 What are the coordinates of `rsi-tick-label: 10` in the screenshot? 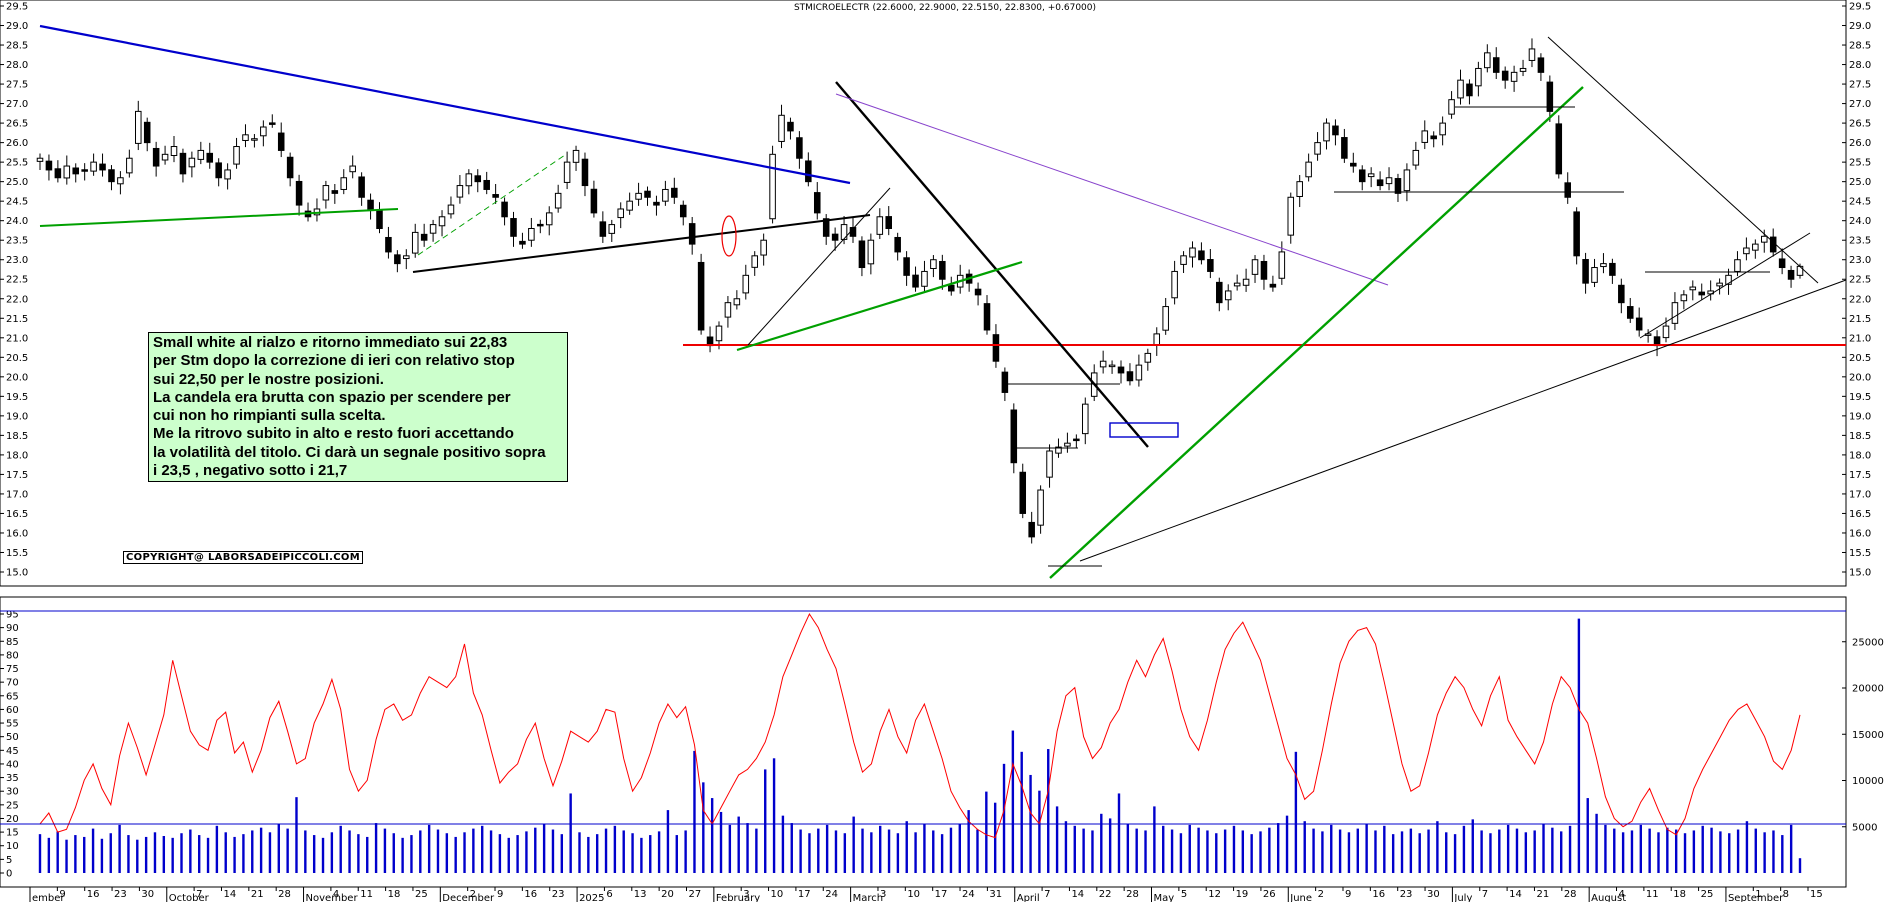 It's located at (12, 846).